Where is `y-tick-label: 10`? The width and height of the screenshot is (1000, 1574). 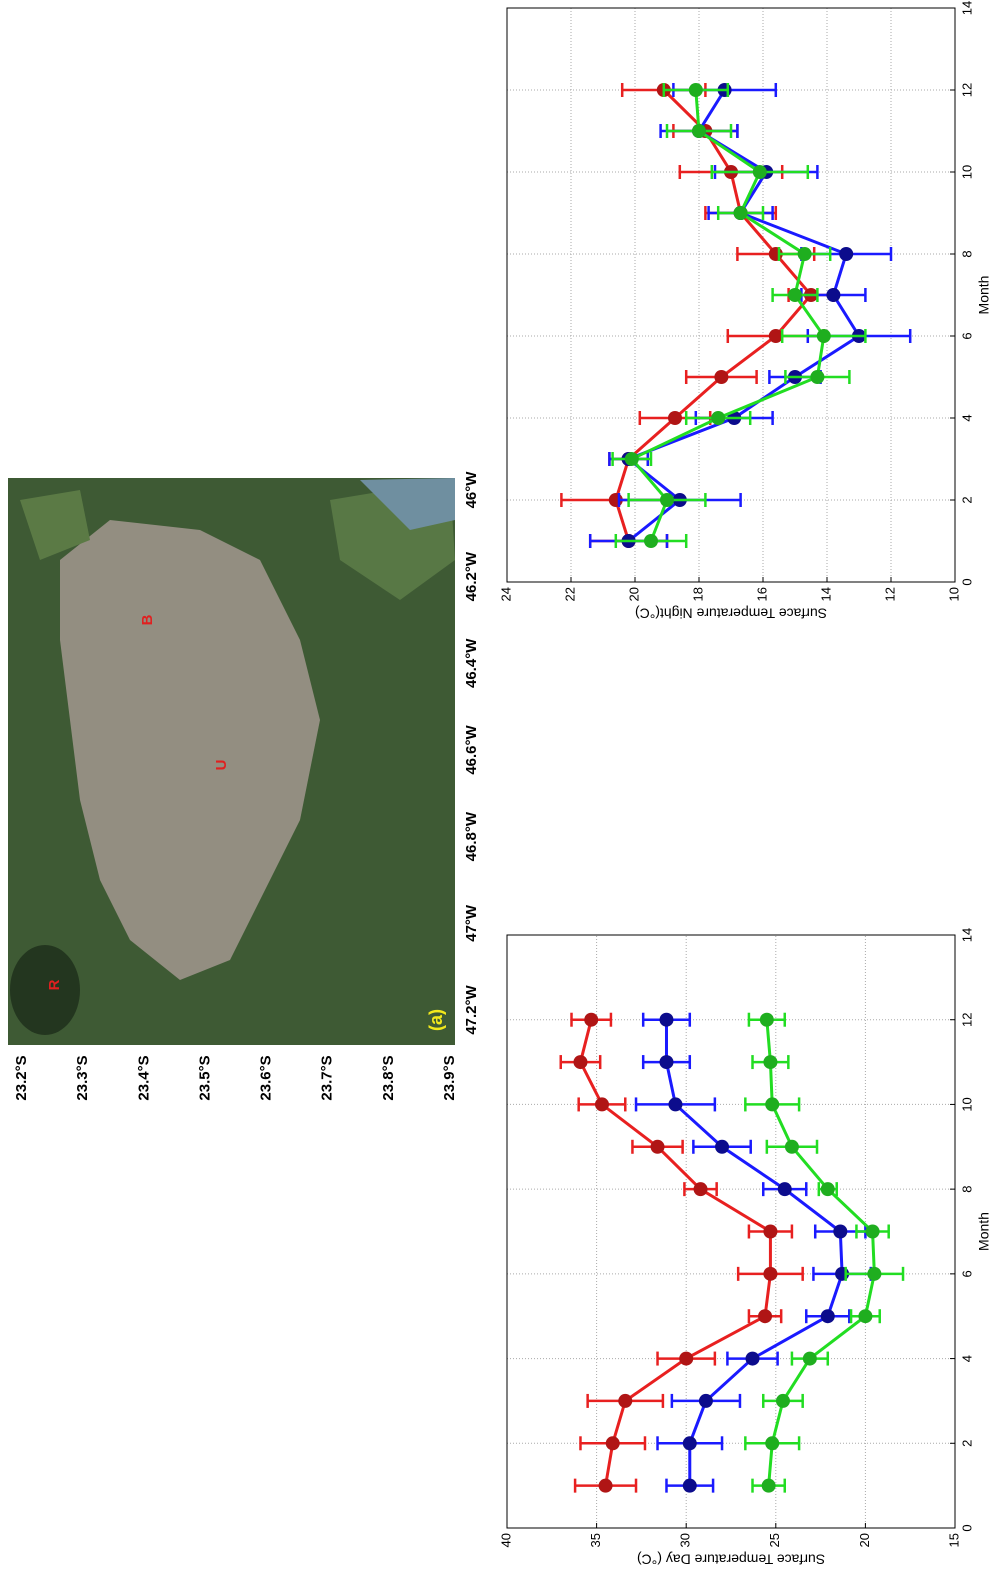 y-tick-label: 10 is located at coordinates (953, 594).